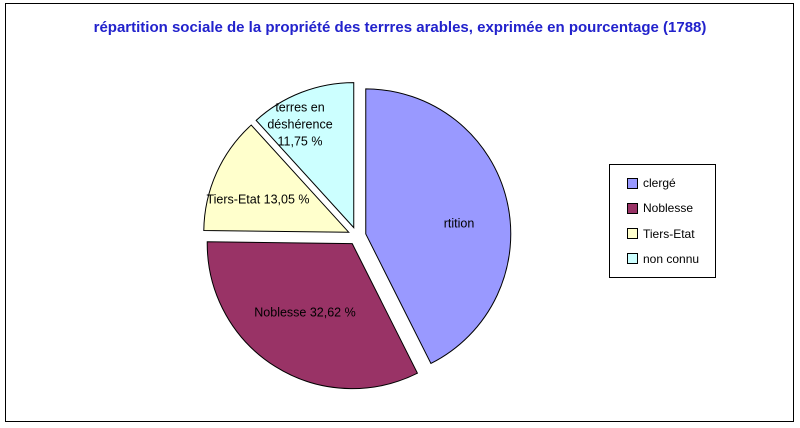 The image size is (800, 428). Describe the element at coordinates (659, 183) in the screenshot. I see `legend-label-clerge: clergé` at that location.